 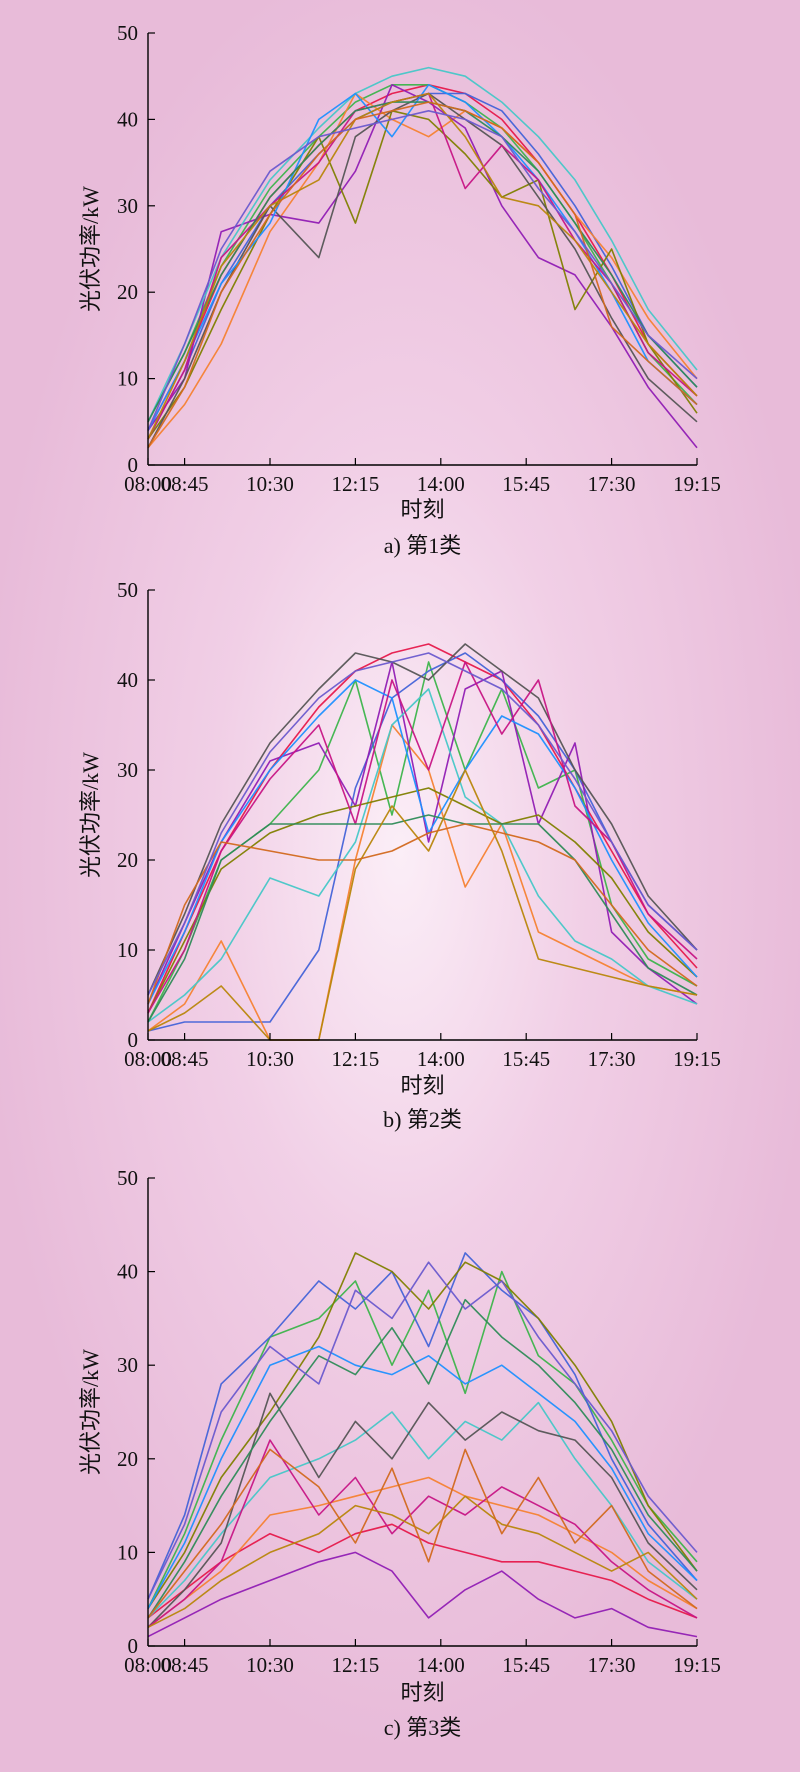 I want to click on series-group, so click(x=422, y=257).